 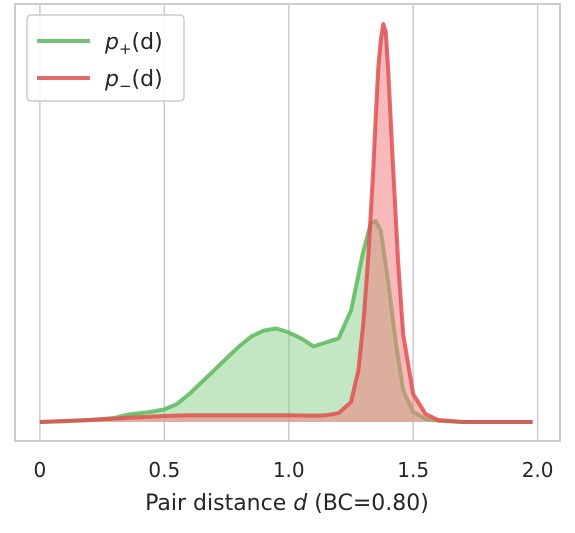 What do you see at coordinates (219, 503) in the screenshot?
I see `x-axis-label-prefix: Pair distance` at bounding box center [219, 503].